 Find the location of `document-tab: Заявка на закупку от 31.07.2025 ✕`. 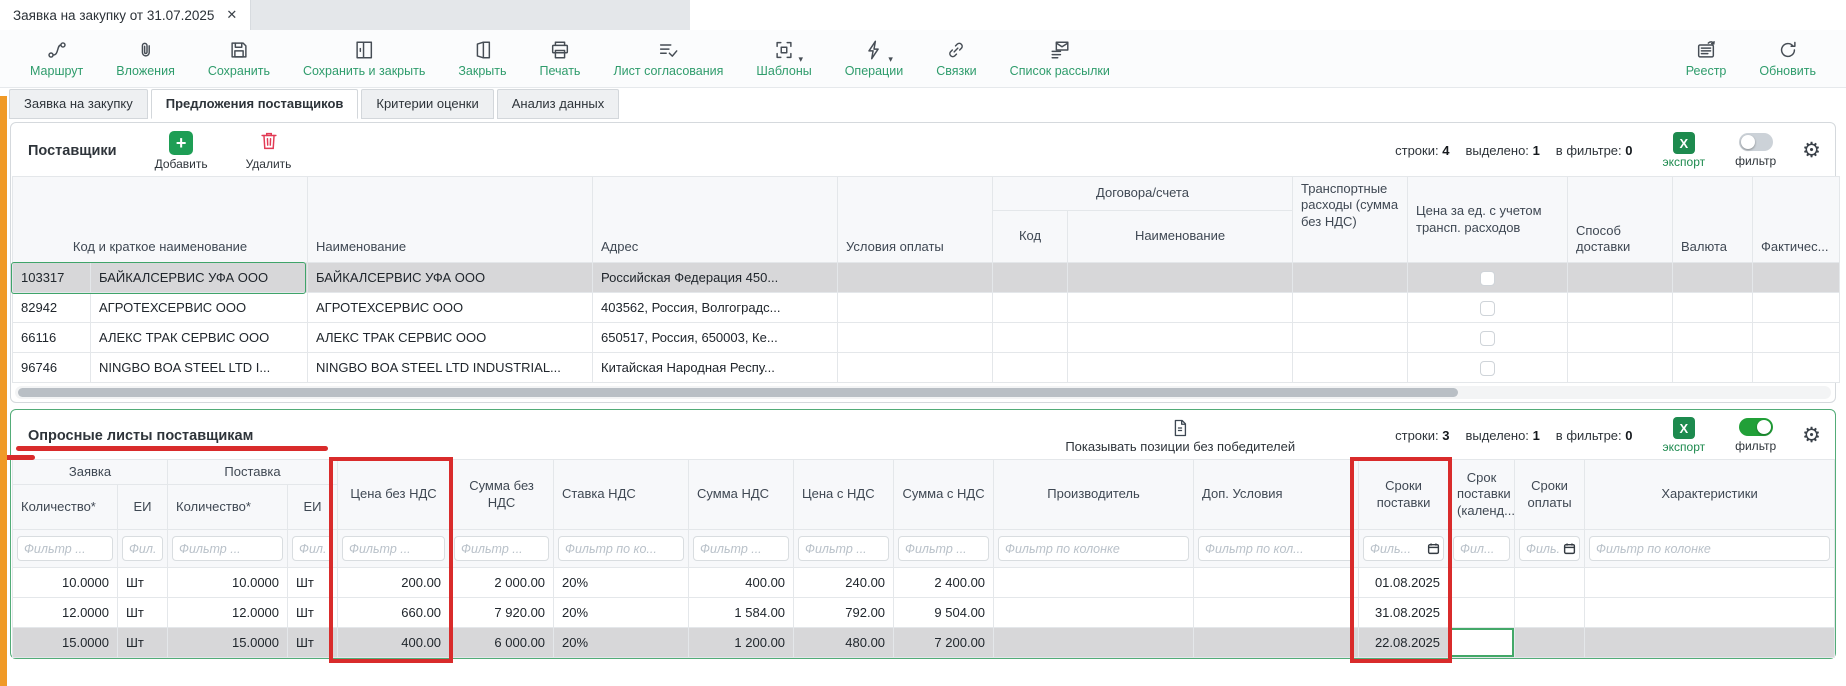

document-tab: Заявка на закупку от 31.07.2025 ✕ is located at coordinates (126, 15).